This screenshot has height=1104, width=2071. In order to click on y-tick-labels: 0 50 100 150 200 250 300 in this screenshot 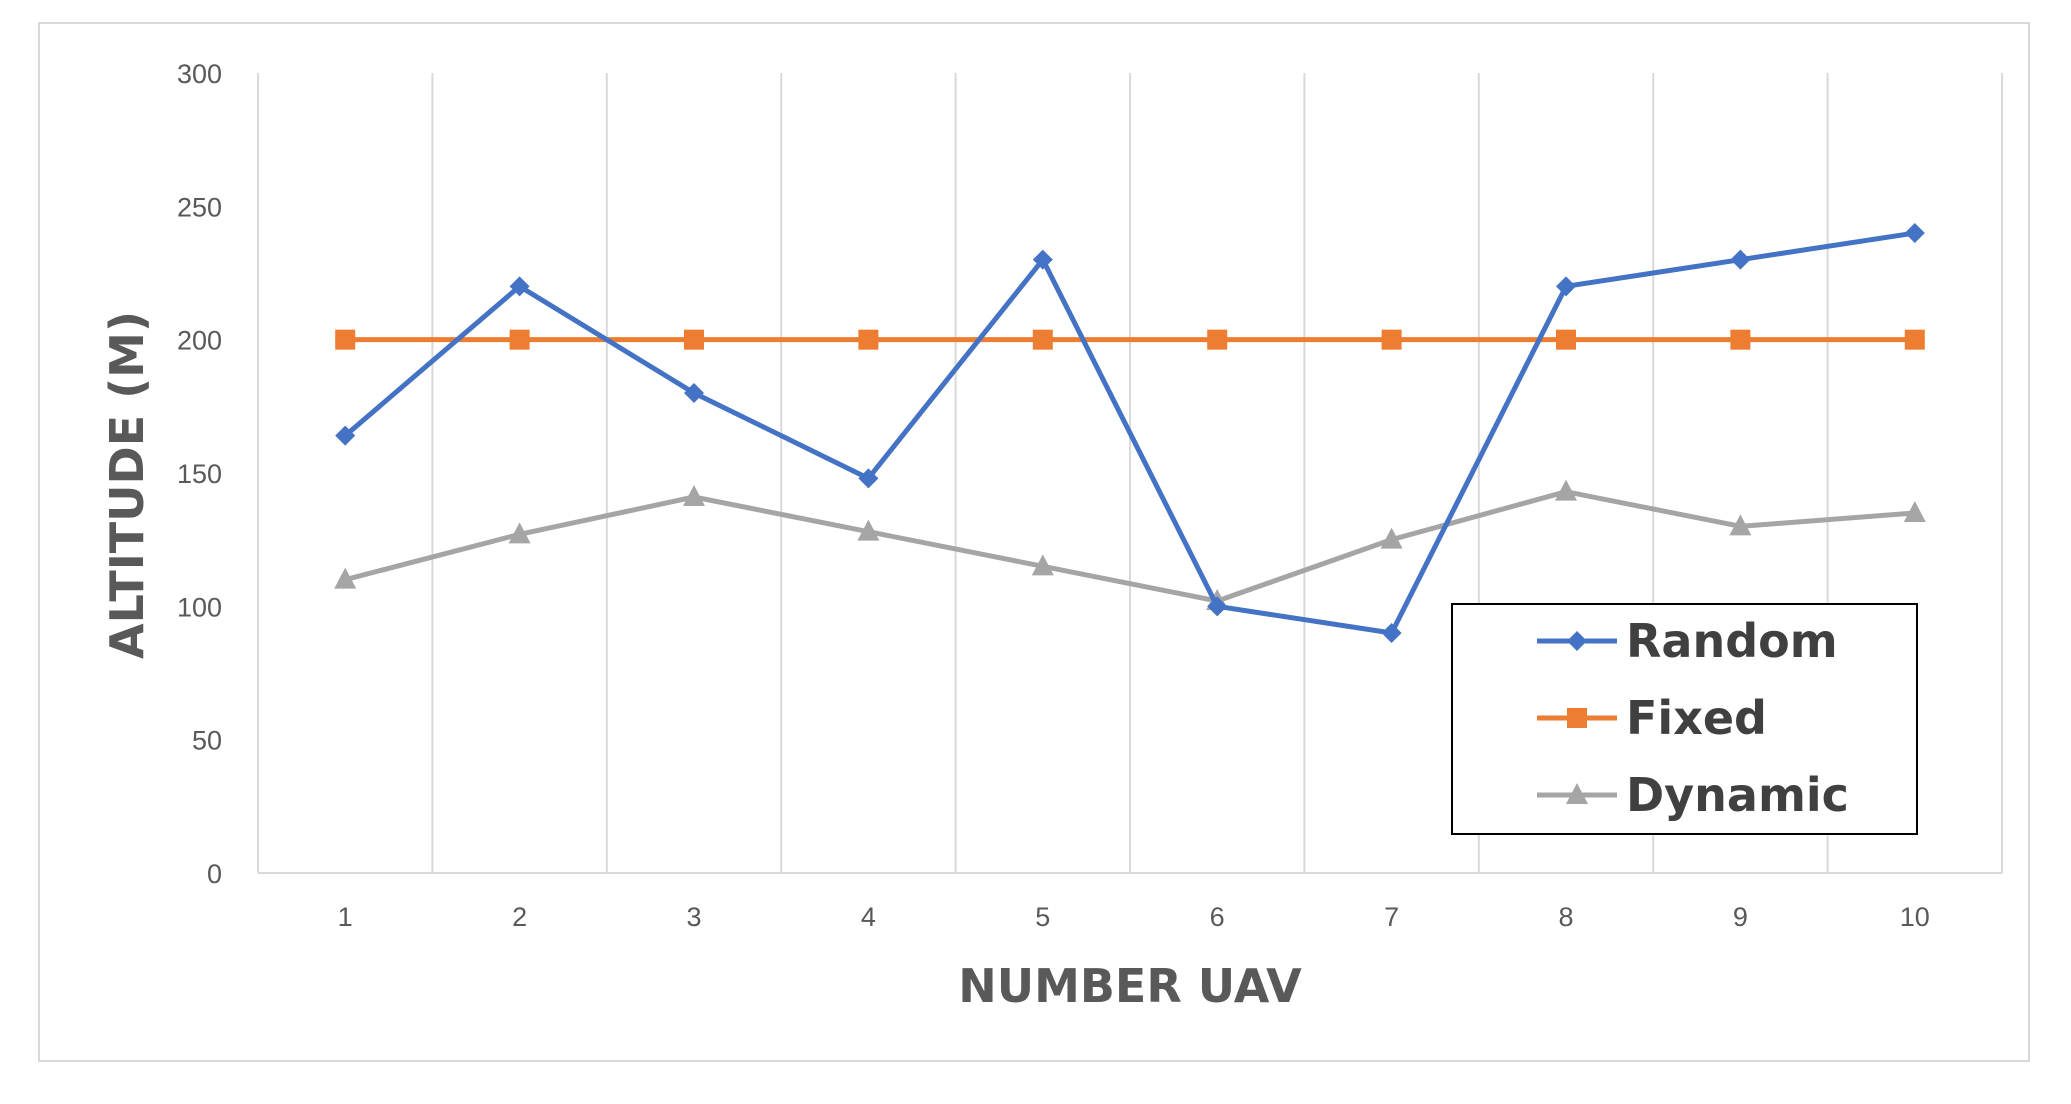, I will do `click(199, 474)`.